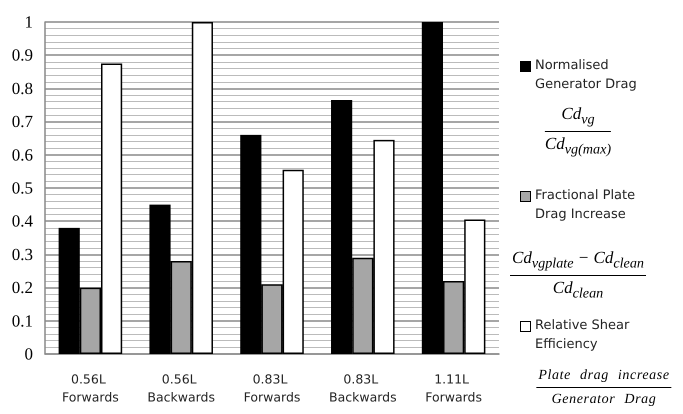 Image resolution: width=683 pixels, height=414 pixels. Describe the element at coordinates (578, 290) in the screenshot. I see `text: Cd$_{clean}$` at that location.